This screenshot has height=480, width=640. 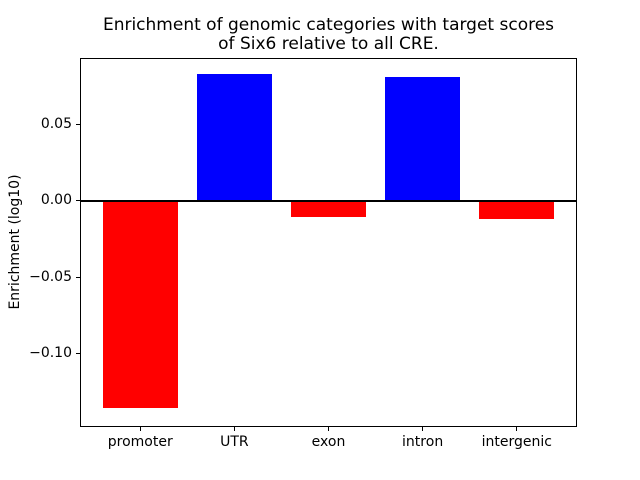 What do you see at coordinates (328, 208) in the screenshot?
I see `bar-exon` at bounding box center [328, 208].